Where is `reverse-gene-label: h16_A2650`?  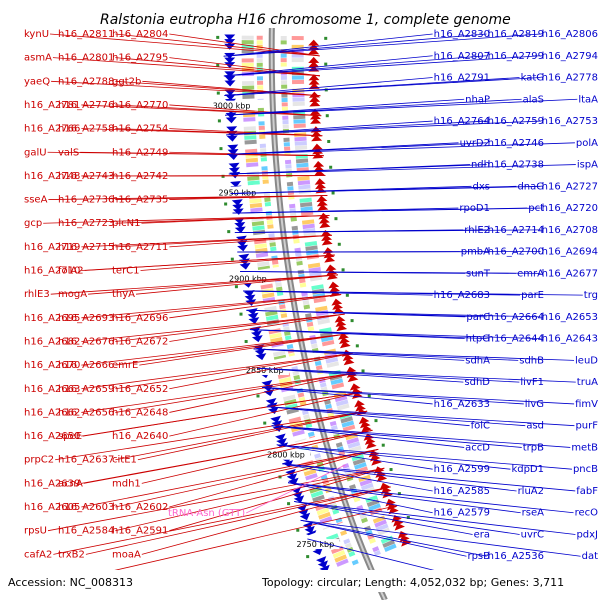 reverse-gene-label: h16_A2650 is located at coordinates (52, 436).